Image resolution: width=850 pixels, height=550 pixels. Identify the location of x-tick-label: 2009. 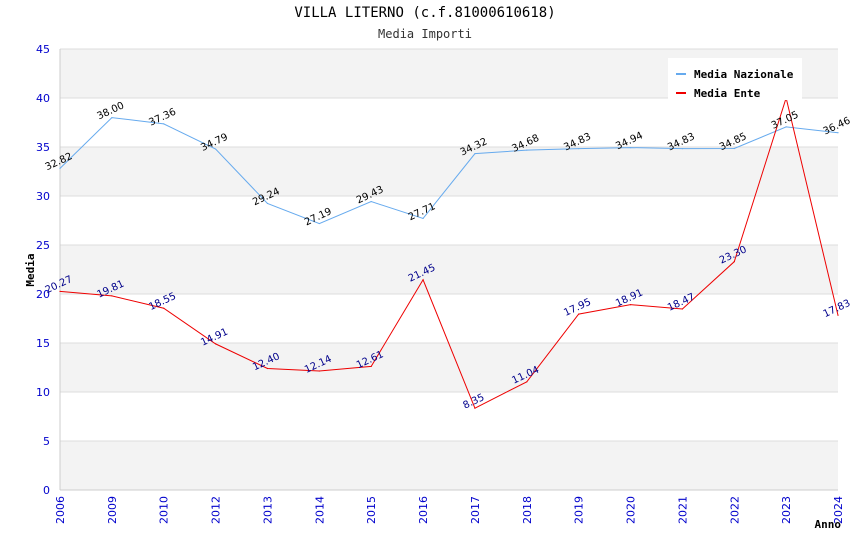
(112, 510).